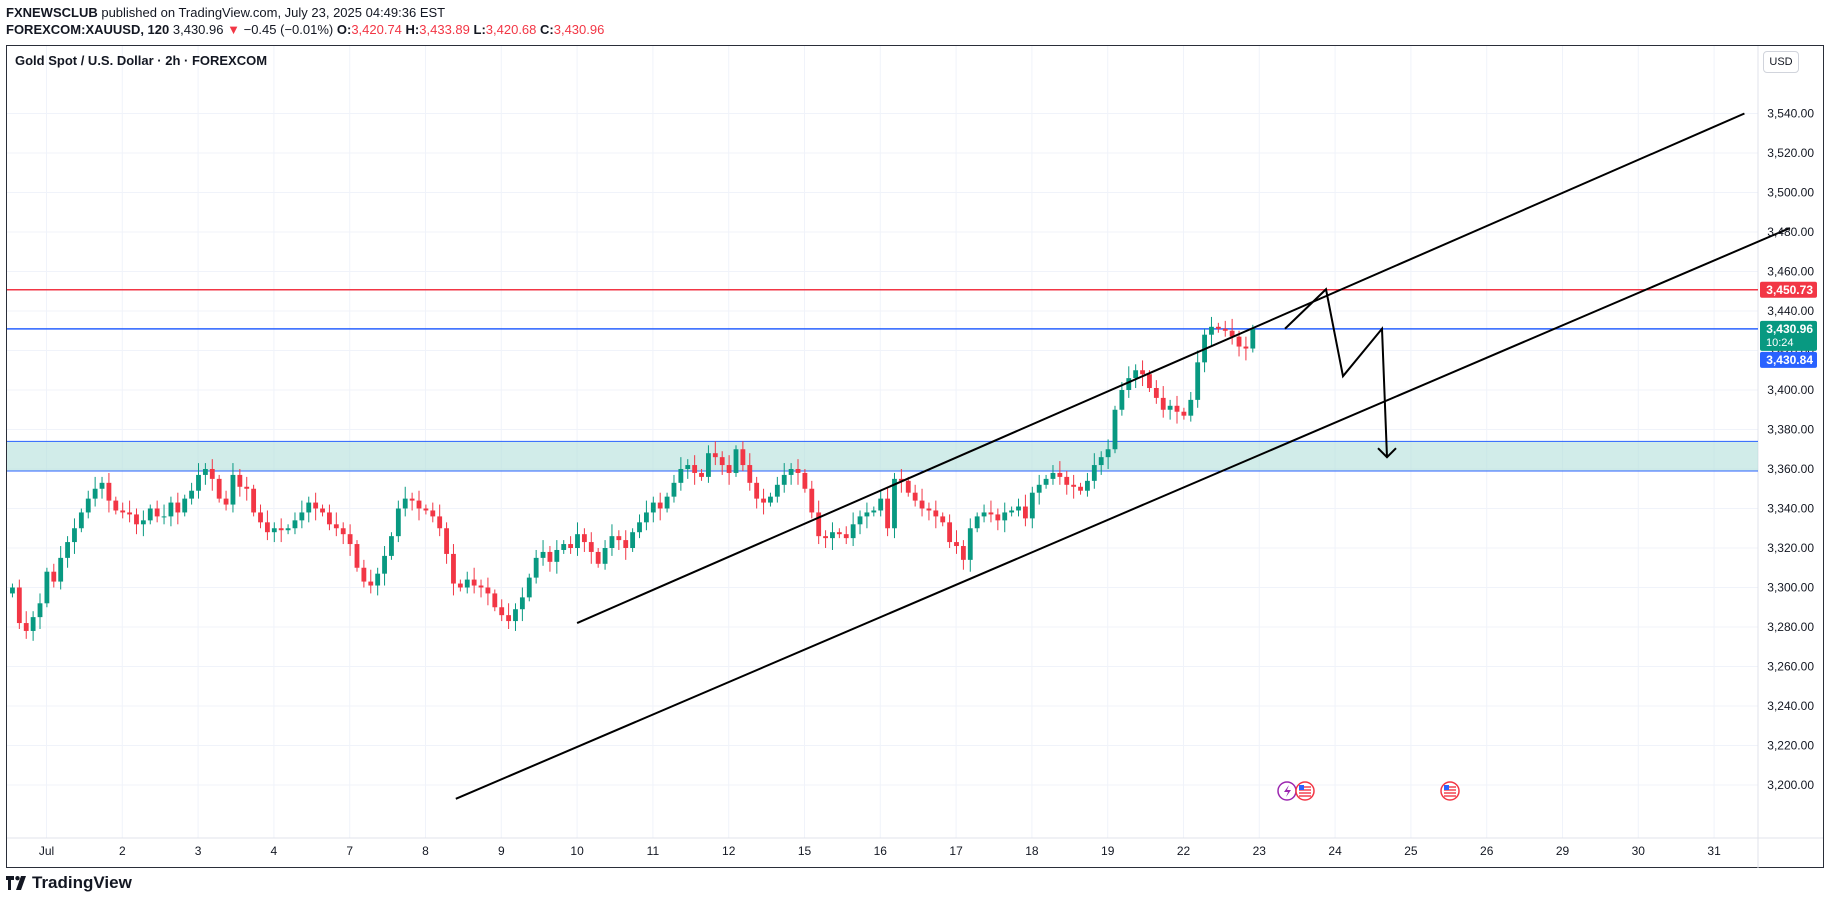 The image size is (1829, 903). What do you see at coordinates (1790, 390) in the screenshot?
I see `y-tick-label: 3,400.00` at bounding box center [1790, 390].